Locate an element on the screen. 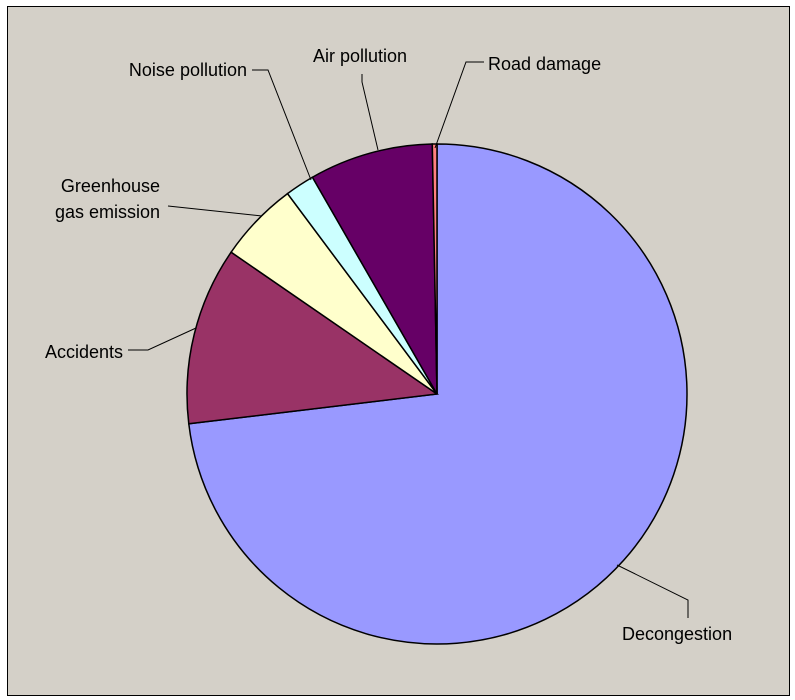 Image resolution: width=795 pixels, height=700 pixels. slice-label-accidents: Accidents is located at coordinates (84, 352).